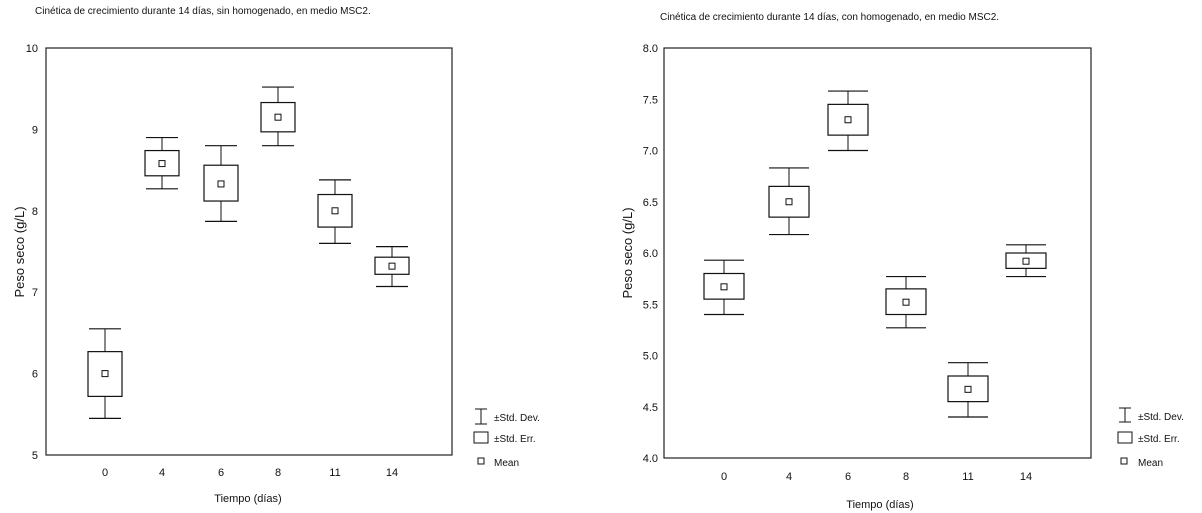 This screenshot has width=1202, height=513. What do you see at coordinates (650, 357) in the screenshot?
I see `y-tick-label: 5.0` at bounding box center [650, 357].